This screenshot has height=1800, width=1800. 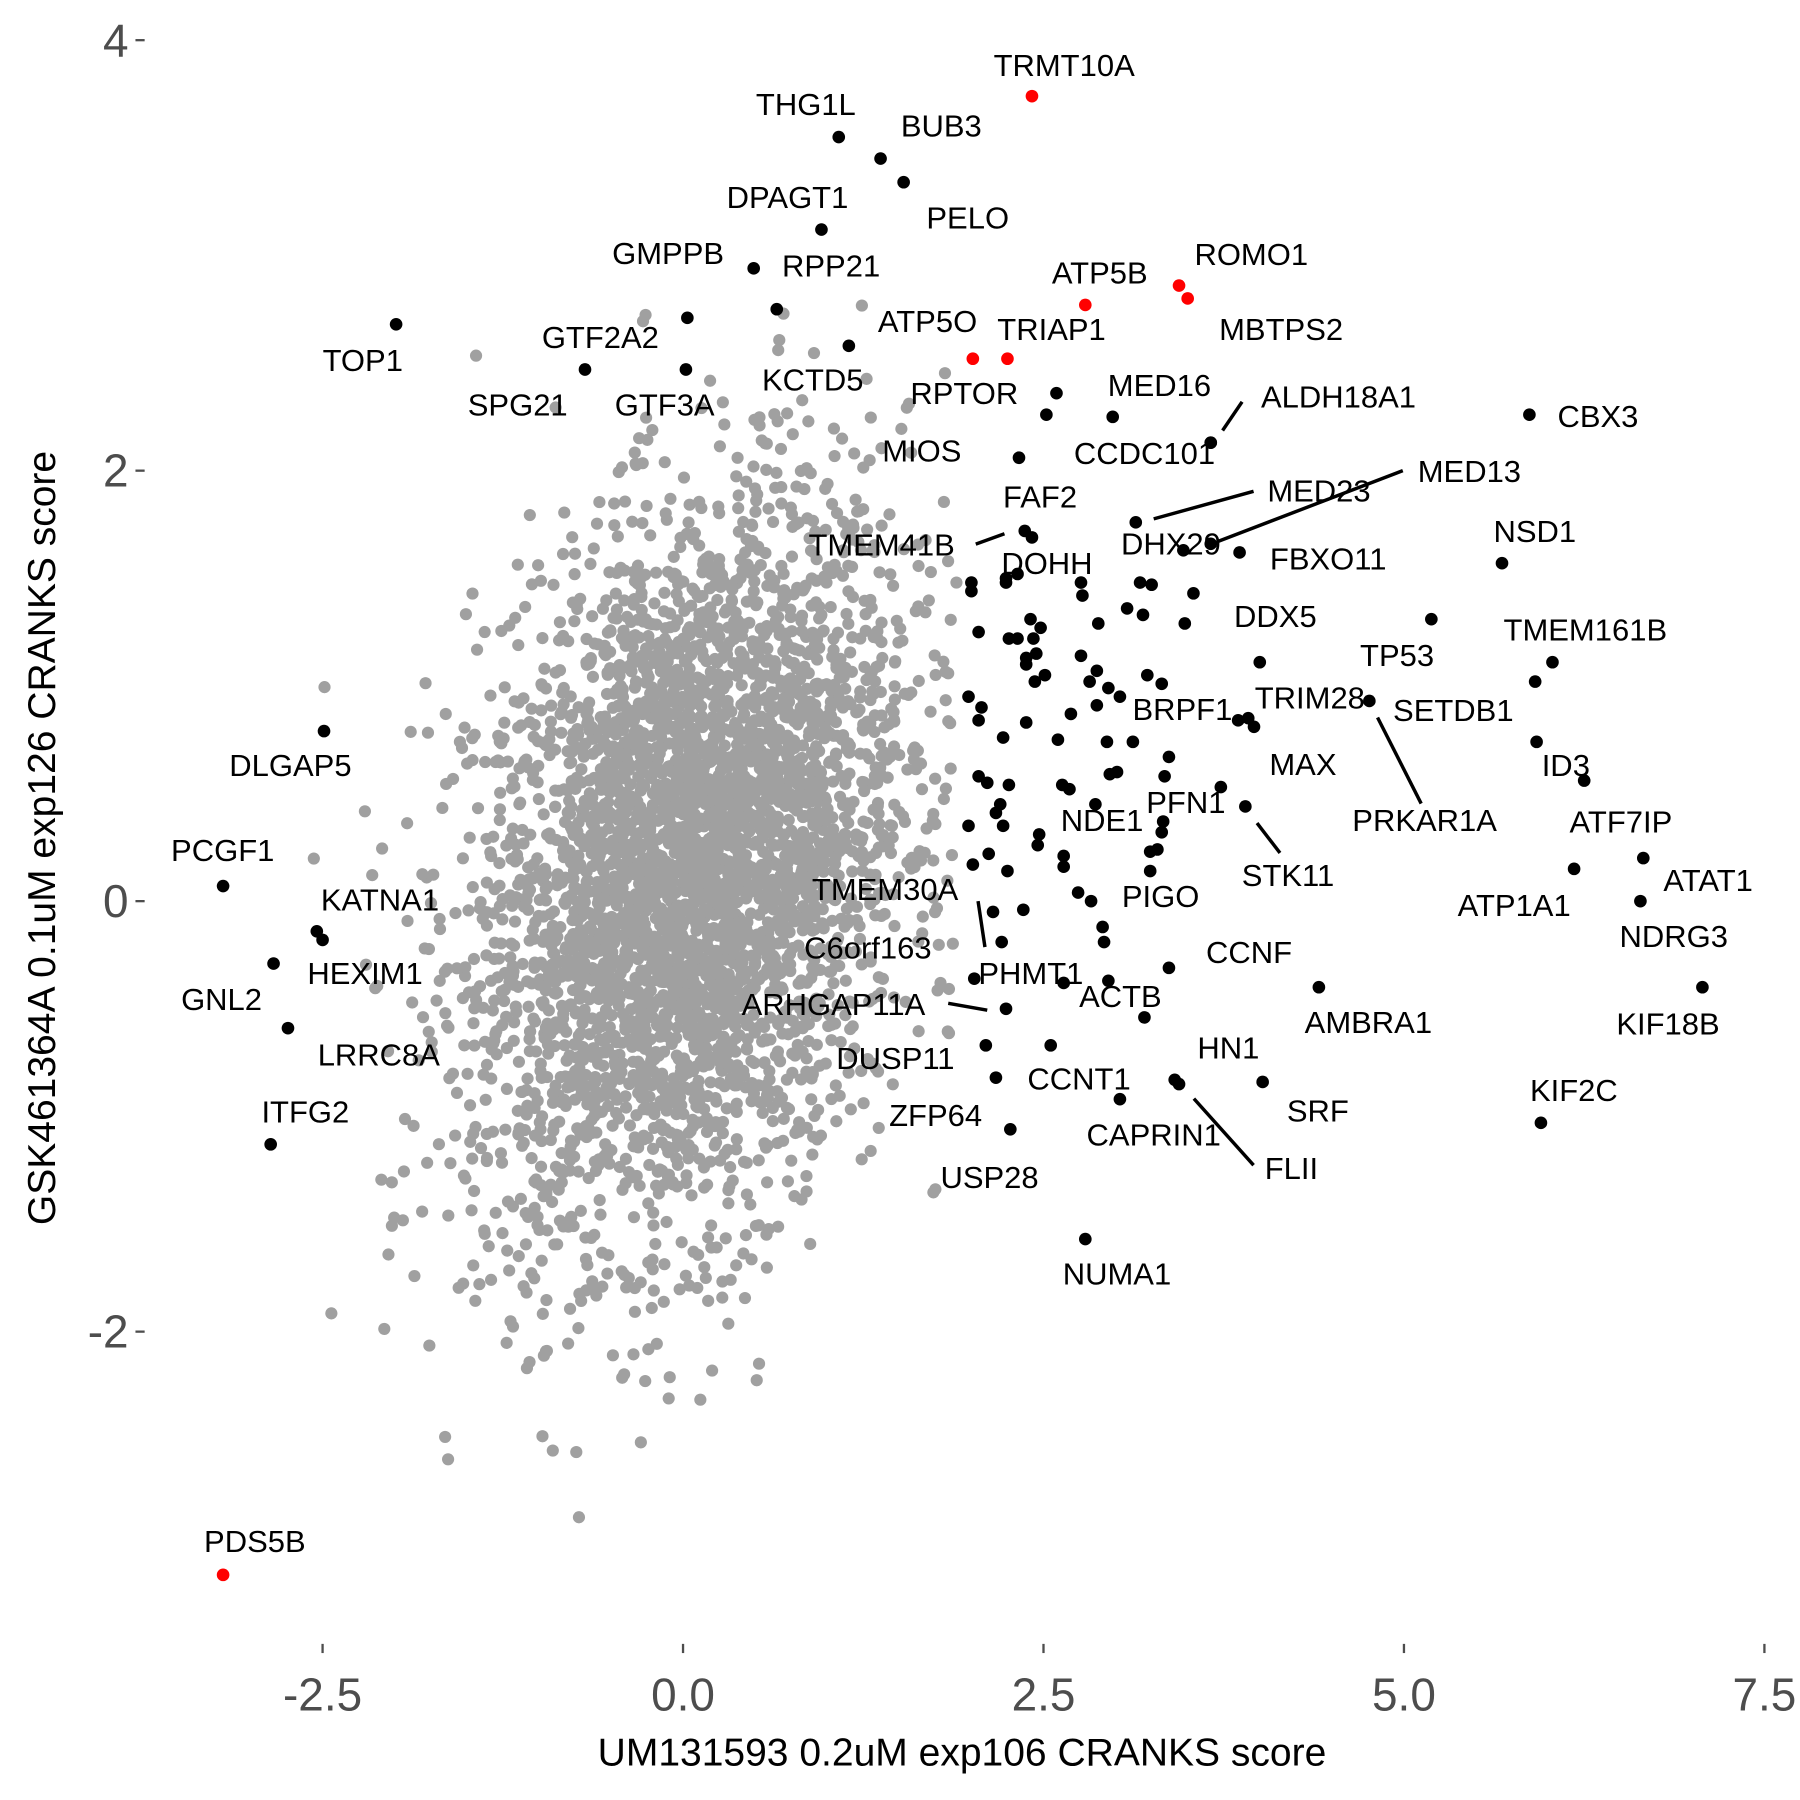 I want to click on gene-label: GNL2, so click(x=221, y=999).